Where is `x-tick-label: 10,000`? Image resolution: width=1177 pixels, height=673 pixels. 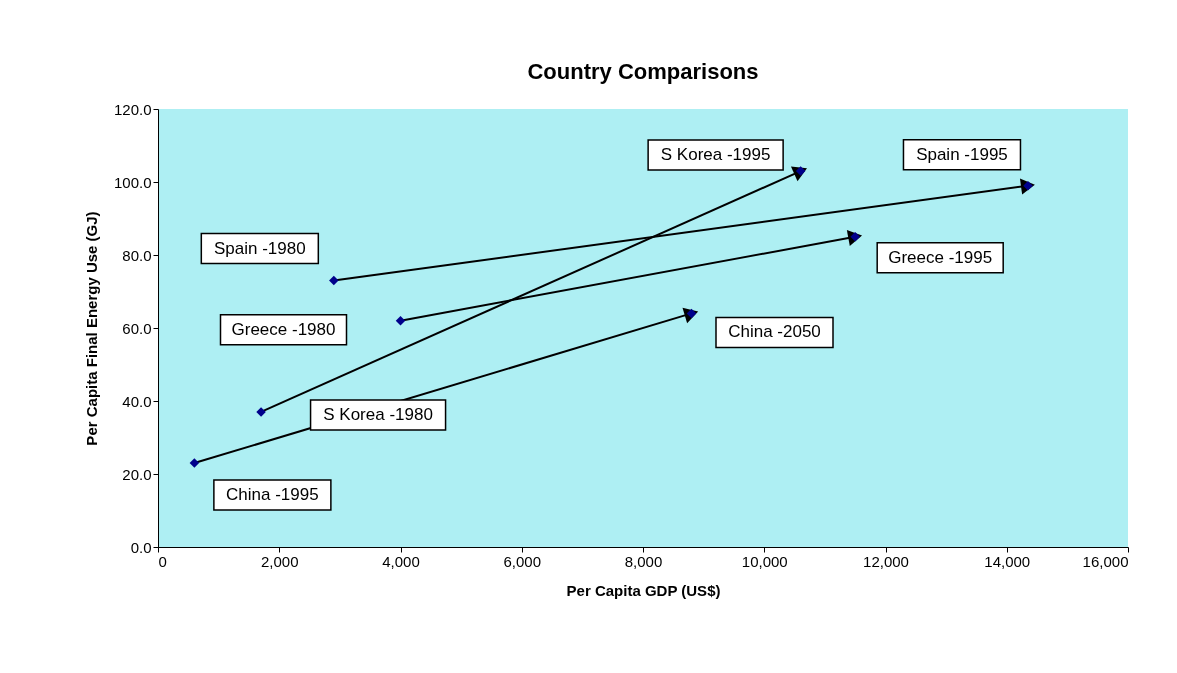
x-tick-label: 10,000 is located at coordinates (764, 561).